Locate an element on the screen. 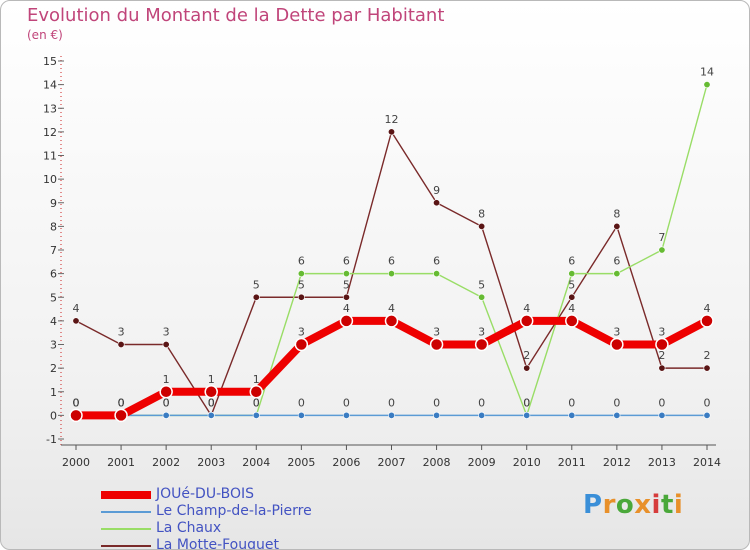  y-tick-label: 4 is located at coordinates (53, 321).